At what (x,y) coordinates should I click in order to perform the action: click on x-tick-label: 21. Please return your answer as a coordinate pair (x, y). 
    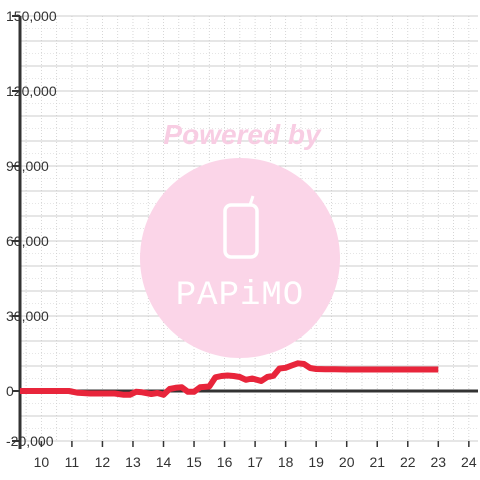
    Looking at the image, I should click on (377, 462).